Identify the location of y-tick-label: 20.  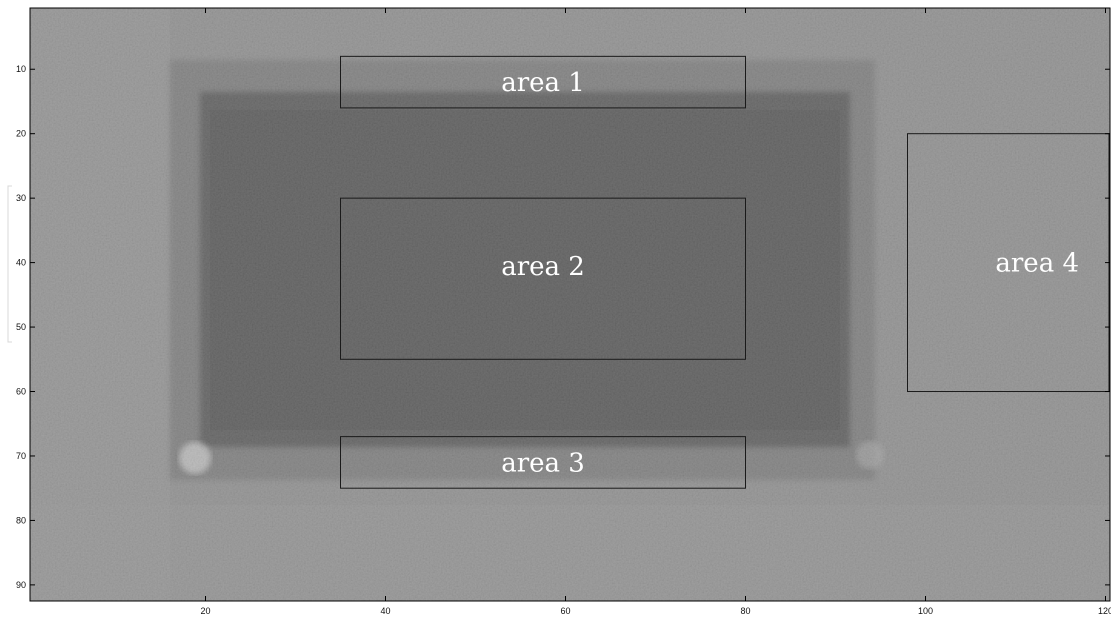
(21, 134).